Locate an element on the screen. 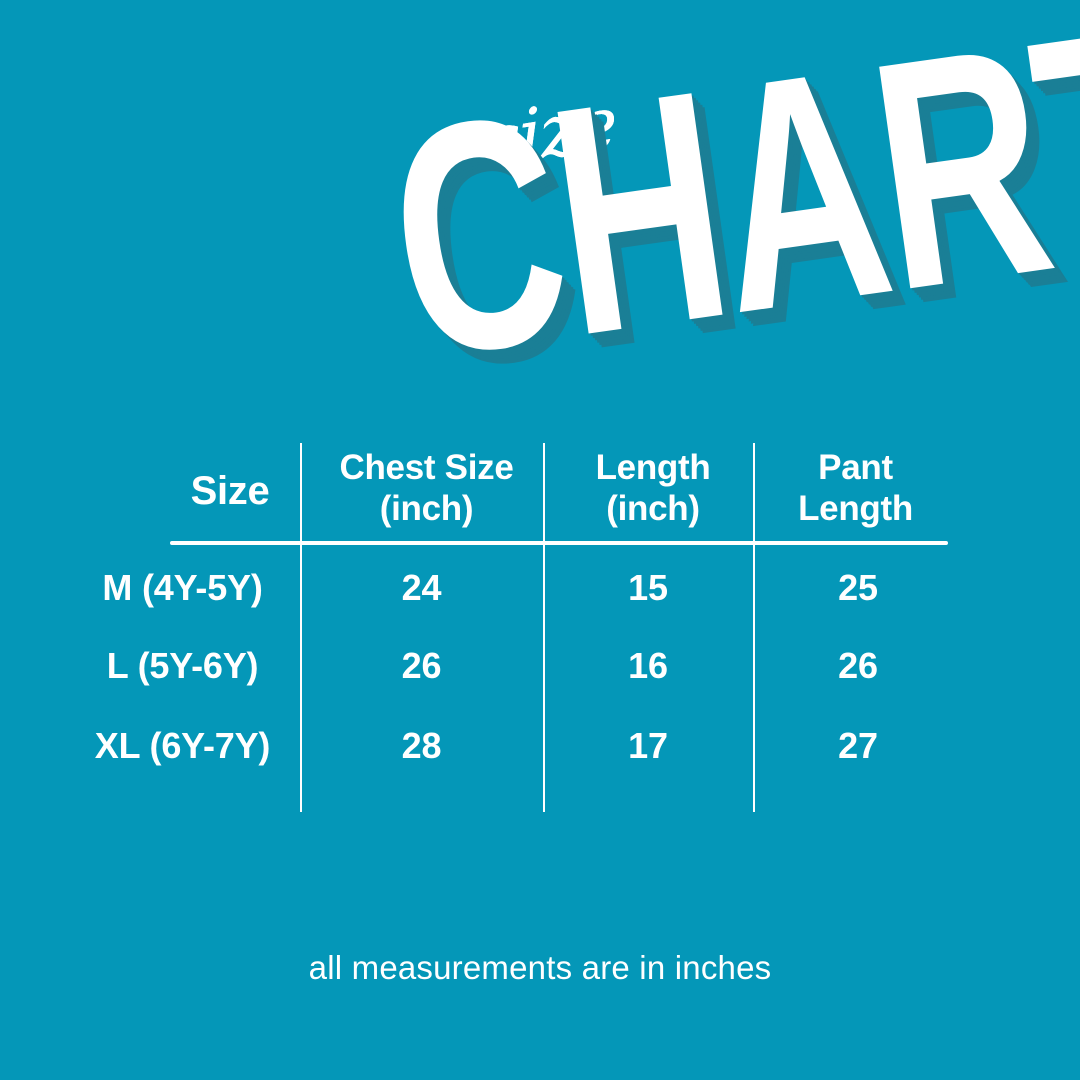 Image resolution: width=1080 pixels, height=1080 pixels. cell-chest: 24 is located at coordinates (421, 587).